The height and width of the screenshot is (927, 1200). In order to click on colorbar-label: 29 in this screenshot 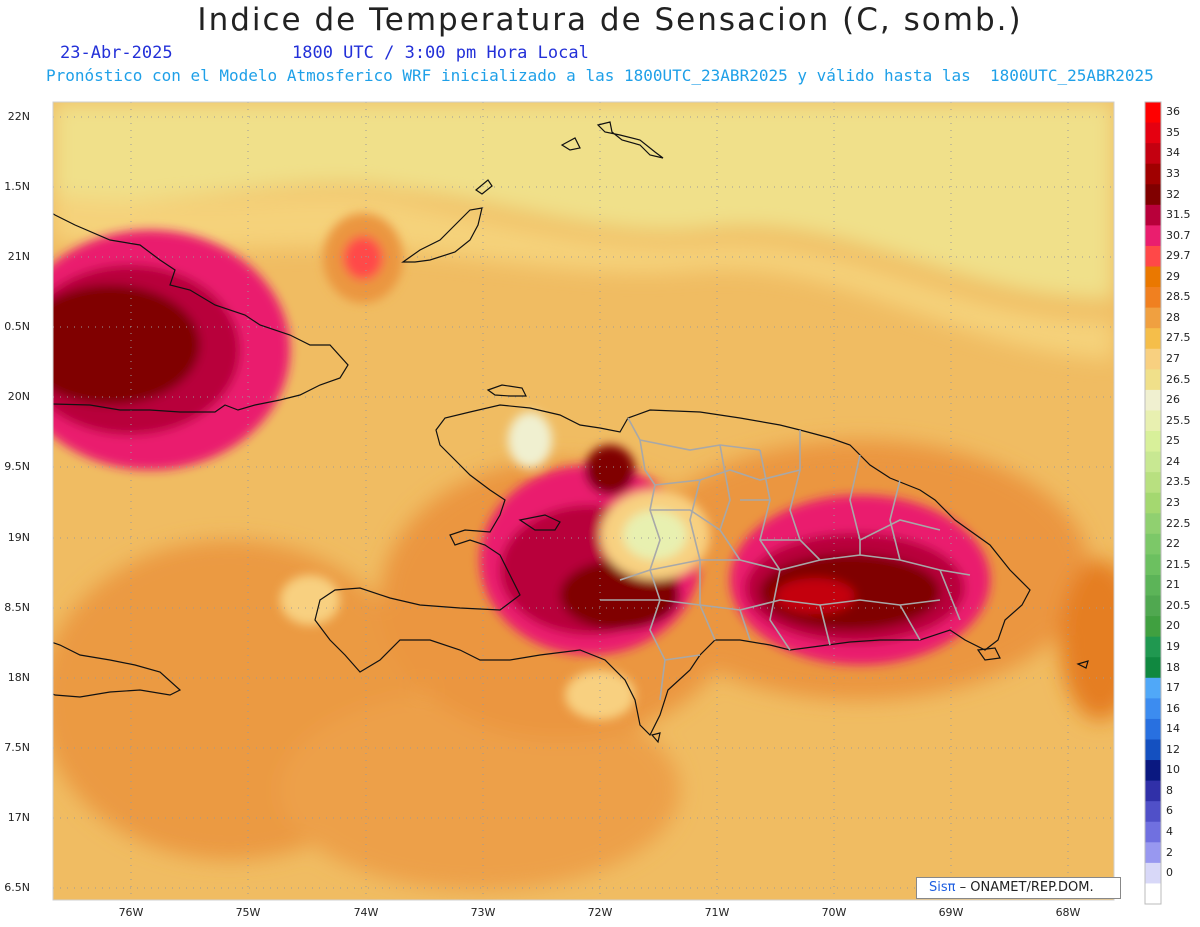, I will do `click(1173, 276)`.